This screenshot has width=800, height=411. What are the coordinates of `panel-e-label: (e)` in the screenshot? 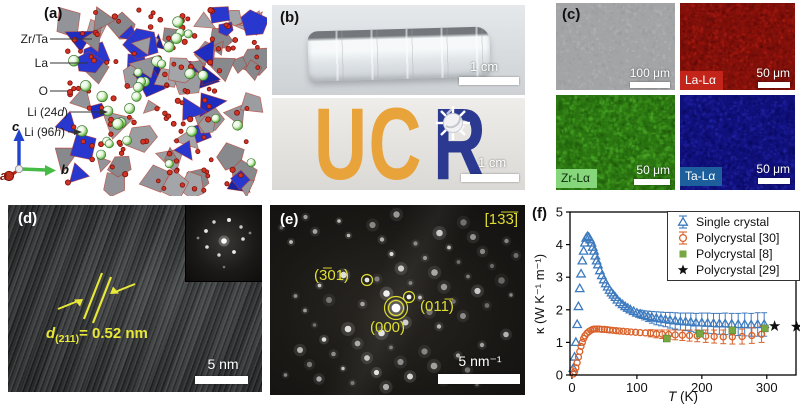 It's located at (289, 219).